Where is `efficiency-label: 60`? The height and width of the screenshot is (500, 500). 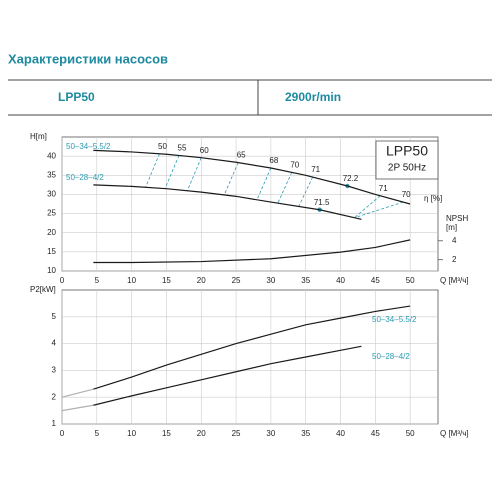
efficiency-label: 60 is located at coordinates (204, 150).